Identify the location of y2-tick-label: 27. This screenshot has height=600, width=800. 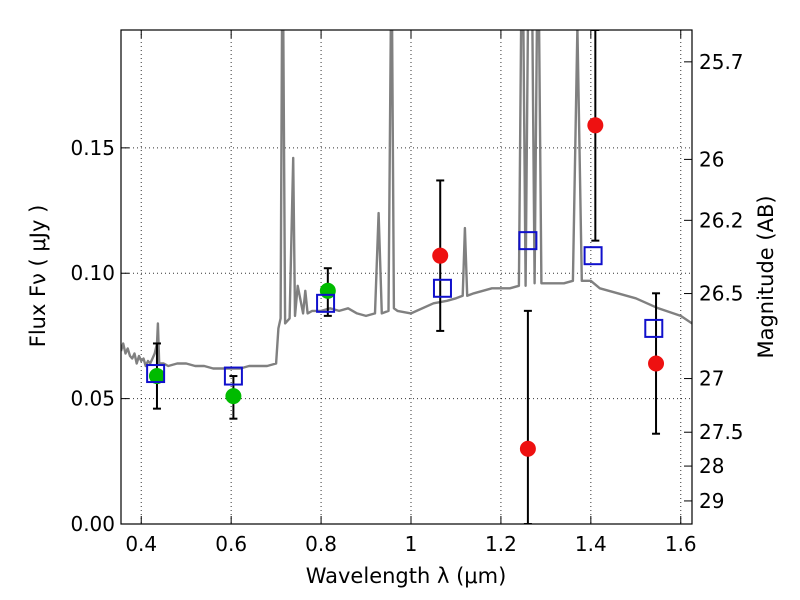
(711, 379).